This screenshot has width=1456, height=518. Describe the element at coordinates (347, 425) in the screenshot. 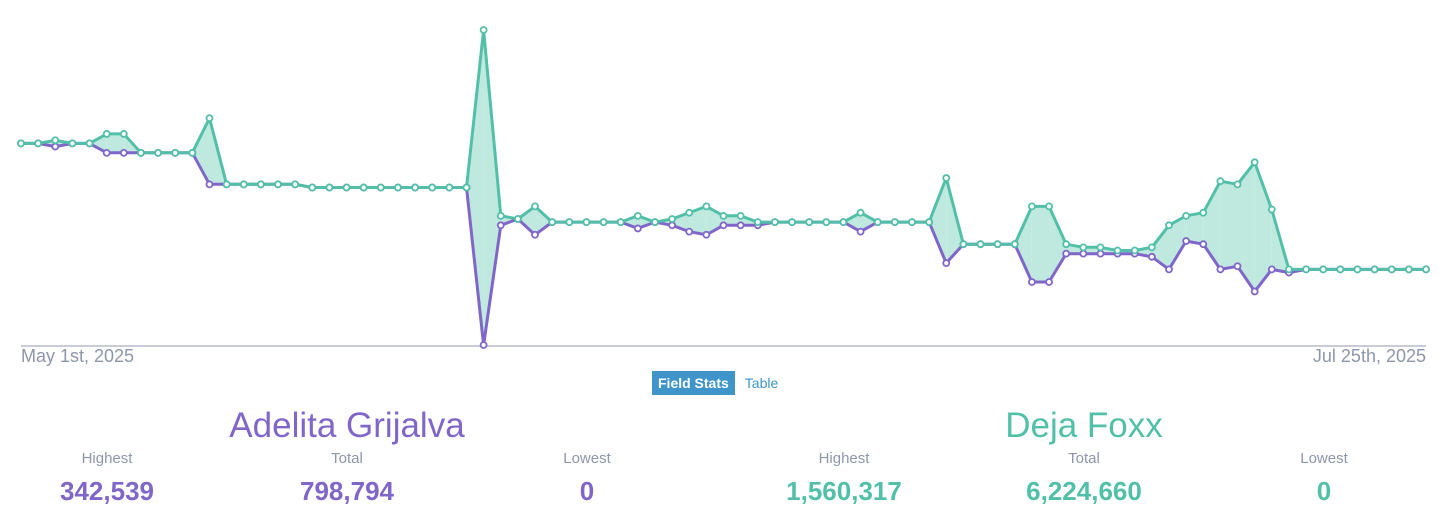

I see `candidate-a-name: Adelita Grijalva` at that location.